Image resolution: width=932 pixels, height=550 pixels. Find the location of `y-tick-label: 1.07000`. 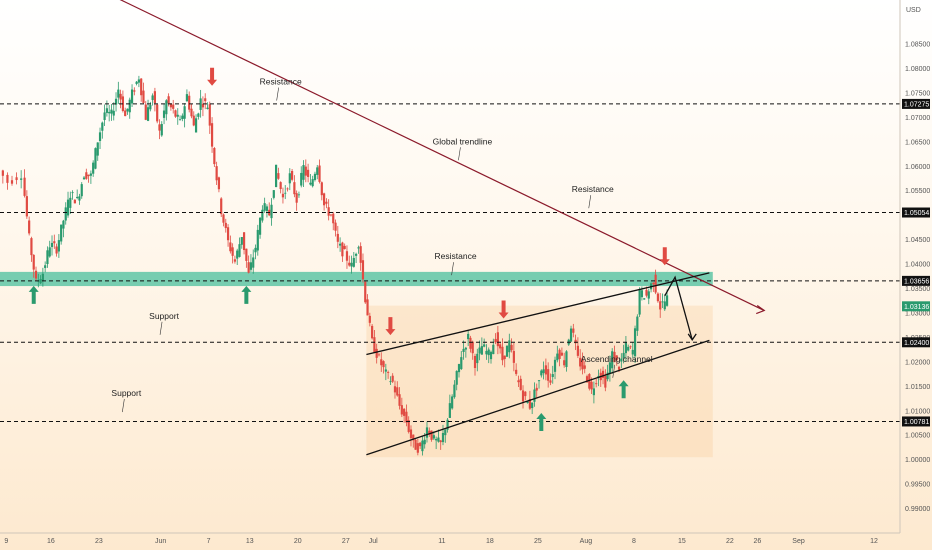

y-tick-label: 1.07000 is located at coordinates (917, 118).